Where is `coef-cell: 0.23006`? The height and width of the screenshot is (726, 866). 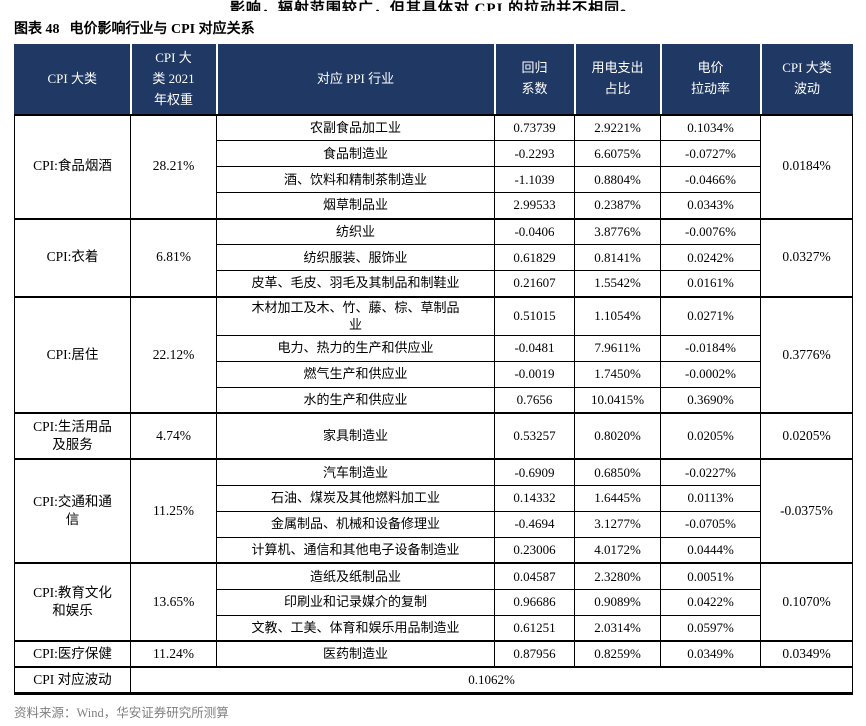 coef-cell: 0.23006 is located at coordinates (534, 550).